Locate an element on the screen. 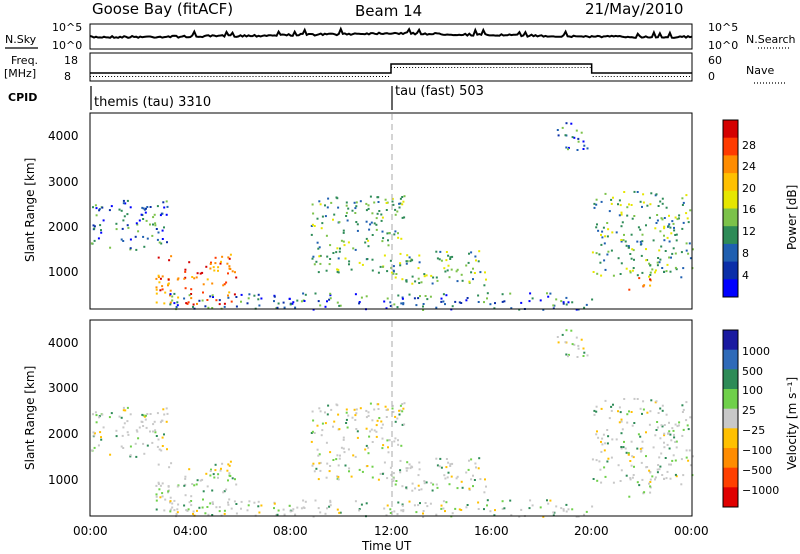 This screenshot has height=554, width=800. power-colorbar is located at coordinates (730, 209).